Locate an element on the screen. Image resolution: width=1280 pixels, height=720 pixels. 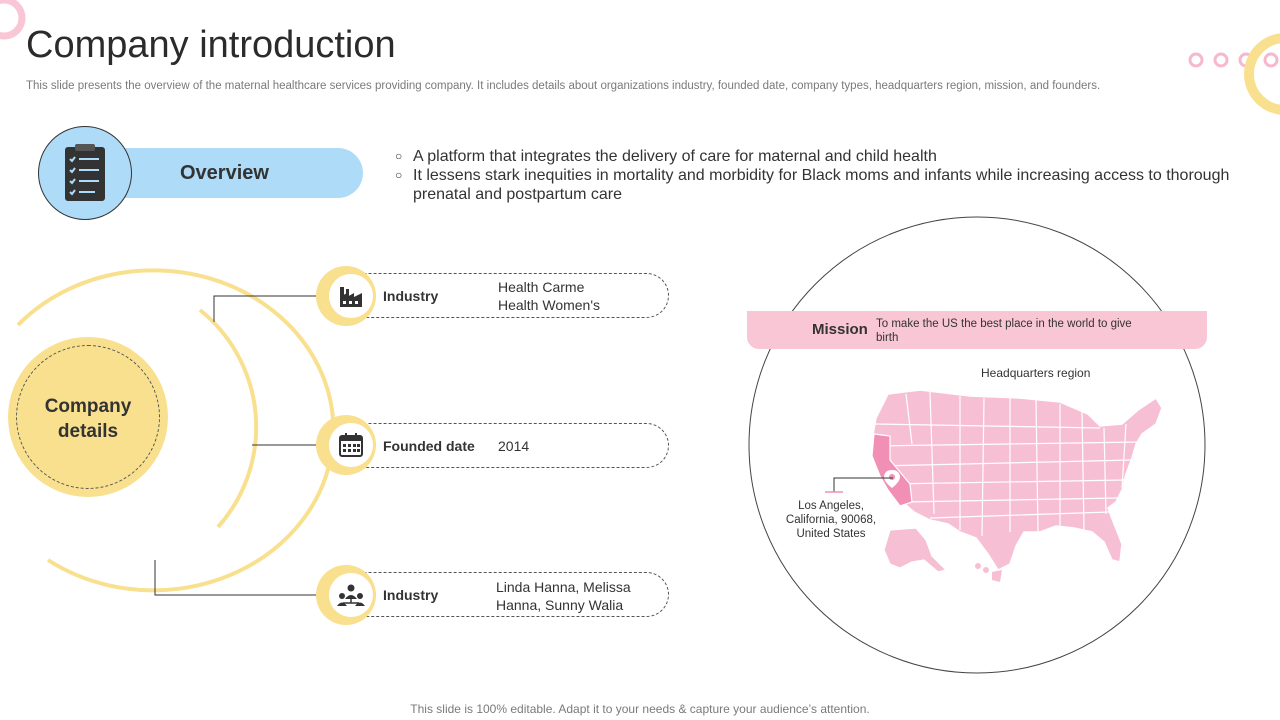
clipboard-icon is located at coordinates (85, 172).